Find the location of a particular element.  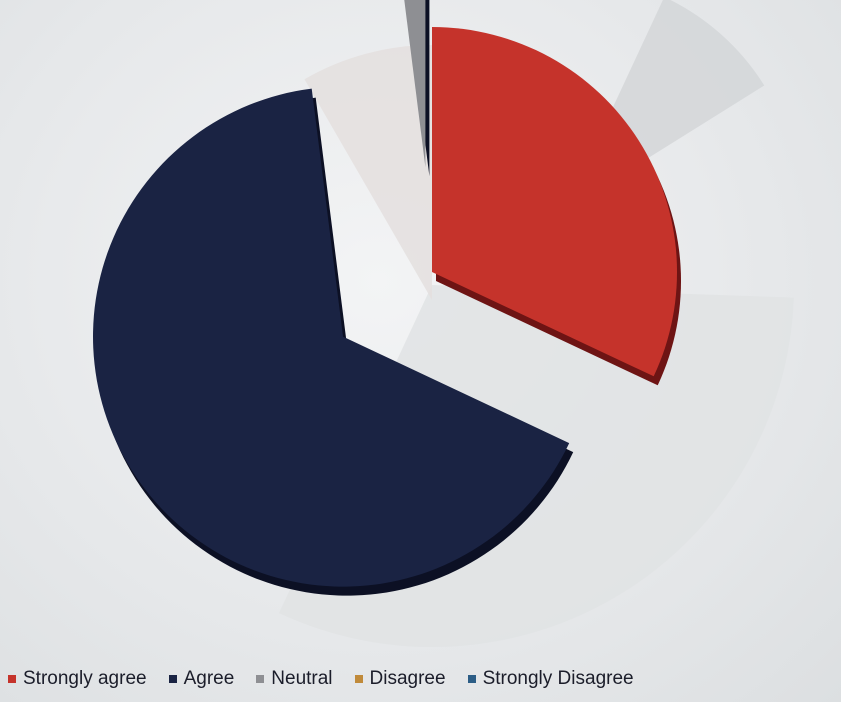

legend-label-neutral: Neutral is located at coordinates (302, 678).